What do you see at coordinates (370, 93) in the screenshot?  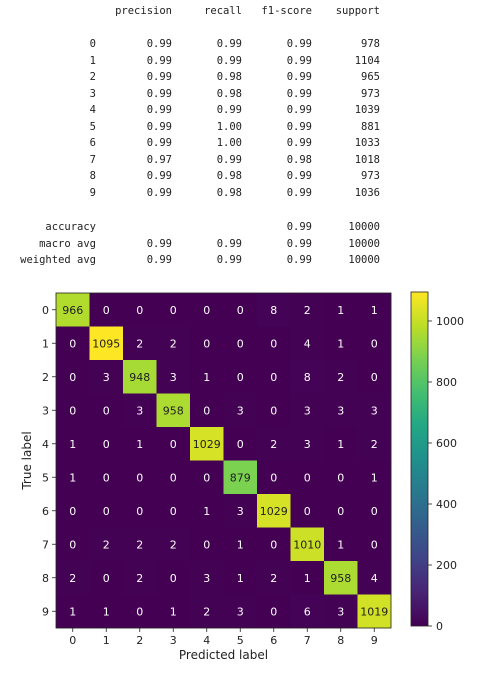 I see `report-support-value: 973` at bounding box center [370, 93].